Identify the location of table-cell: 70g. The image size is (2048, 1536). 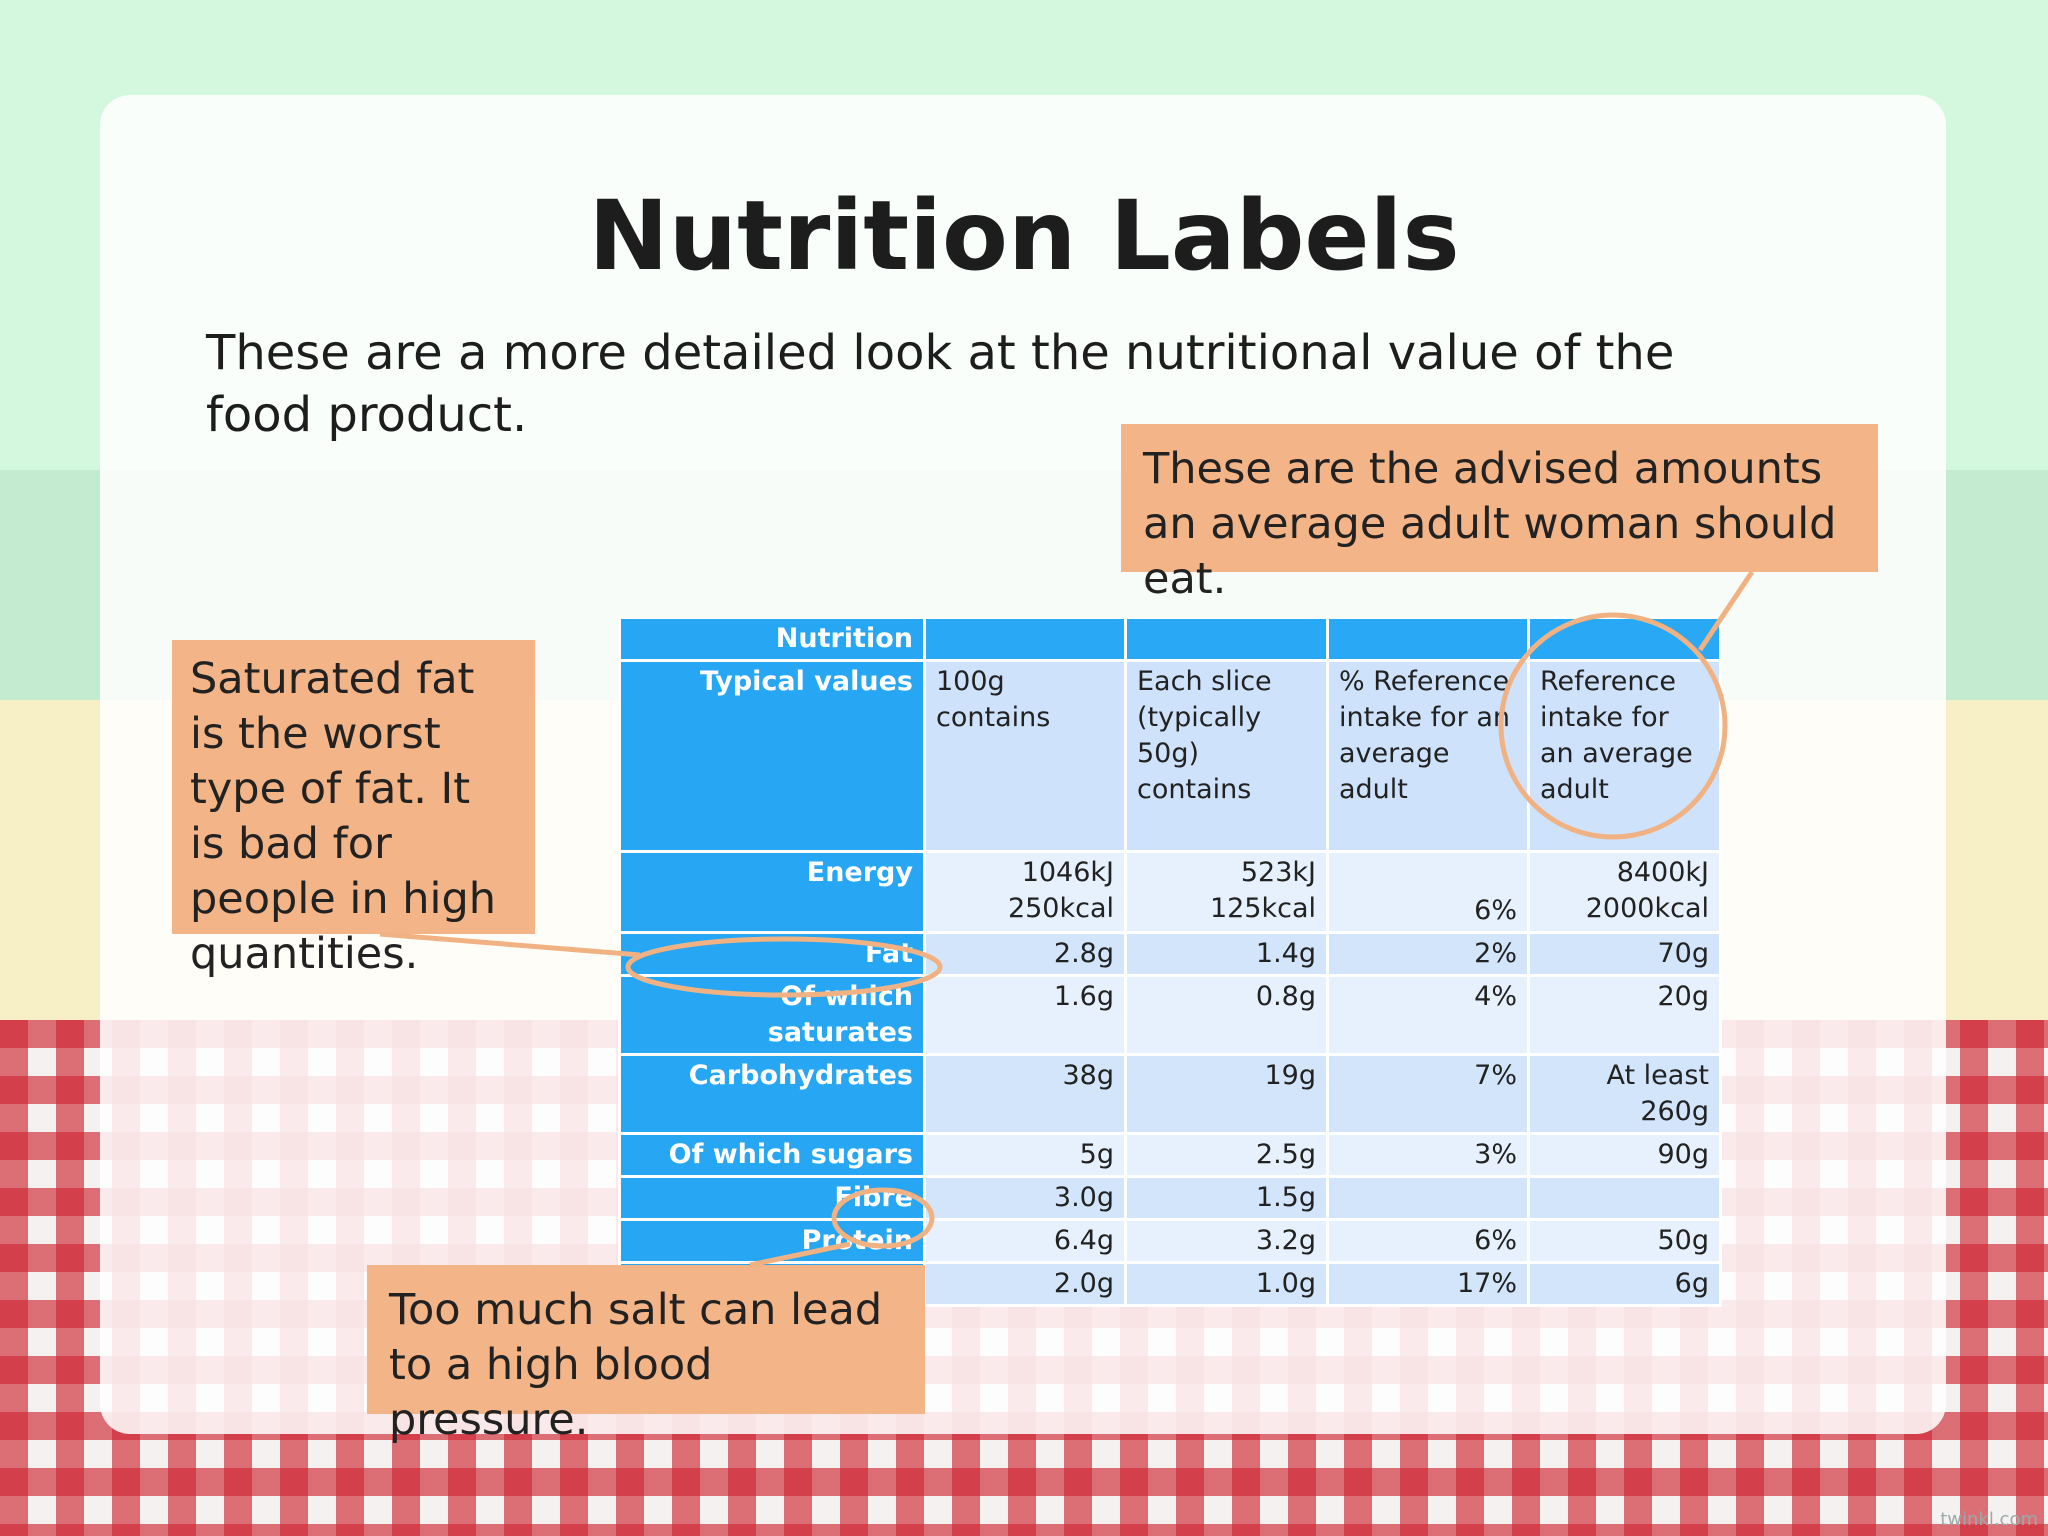
(1624, 954).